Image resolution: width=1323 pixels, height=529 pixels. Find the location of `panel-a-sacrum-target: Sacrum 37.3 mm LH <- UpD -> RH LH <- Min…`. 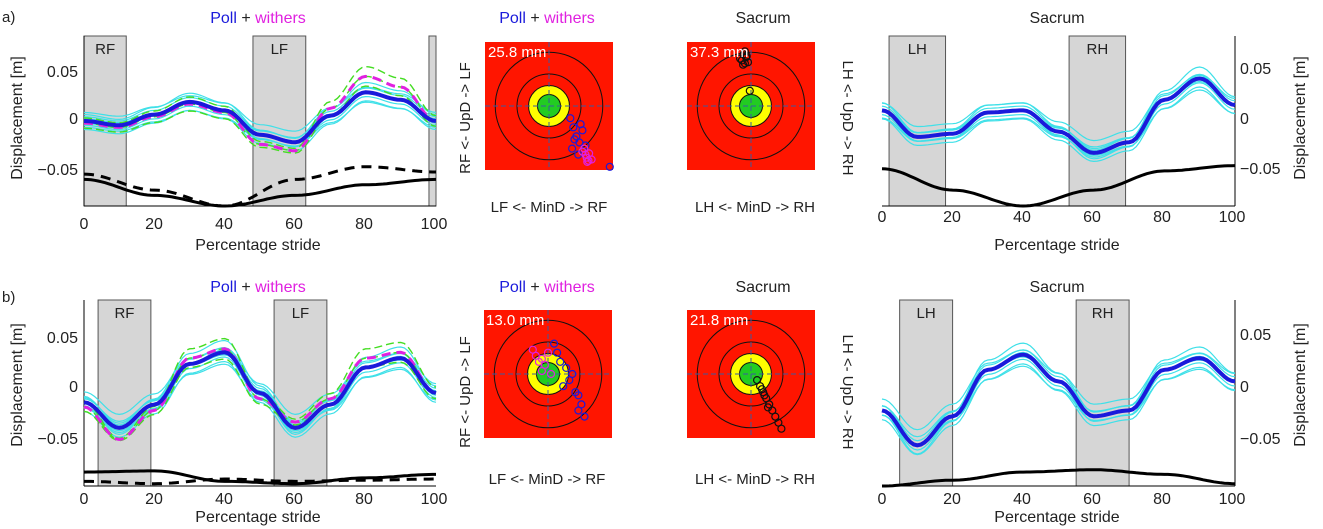

panel-a-sacrum-target: Sacrum 37.3 mm LH <- UpD -> RH LH <- Min… is located at coordinates (771, 113).